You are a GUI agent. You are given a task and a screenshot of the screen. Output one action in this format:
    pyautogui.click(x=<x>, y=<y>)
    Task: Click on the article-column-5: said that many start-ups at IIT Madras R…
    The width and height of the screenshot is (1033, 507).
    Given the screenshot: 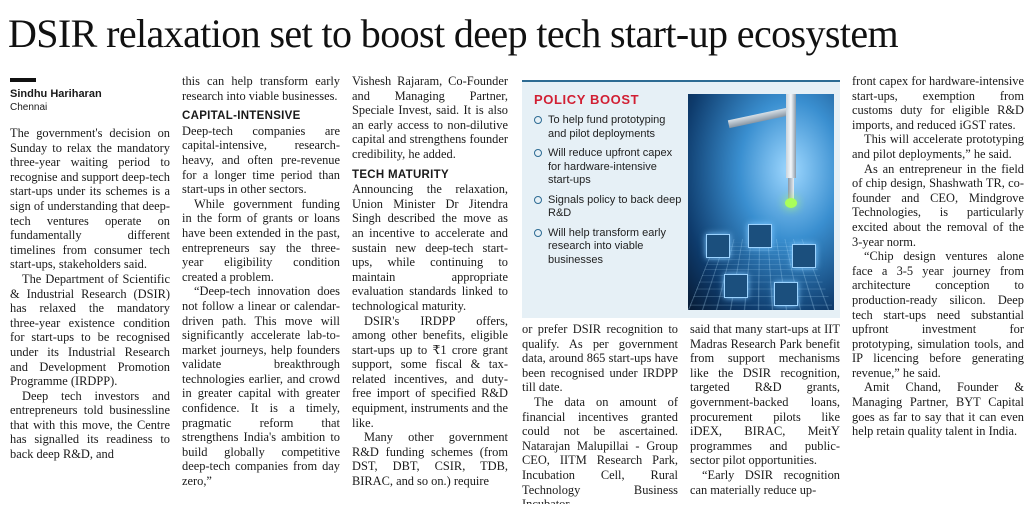 What is the action you would take?
    pyautogui.click(x=765, y=413)
    